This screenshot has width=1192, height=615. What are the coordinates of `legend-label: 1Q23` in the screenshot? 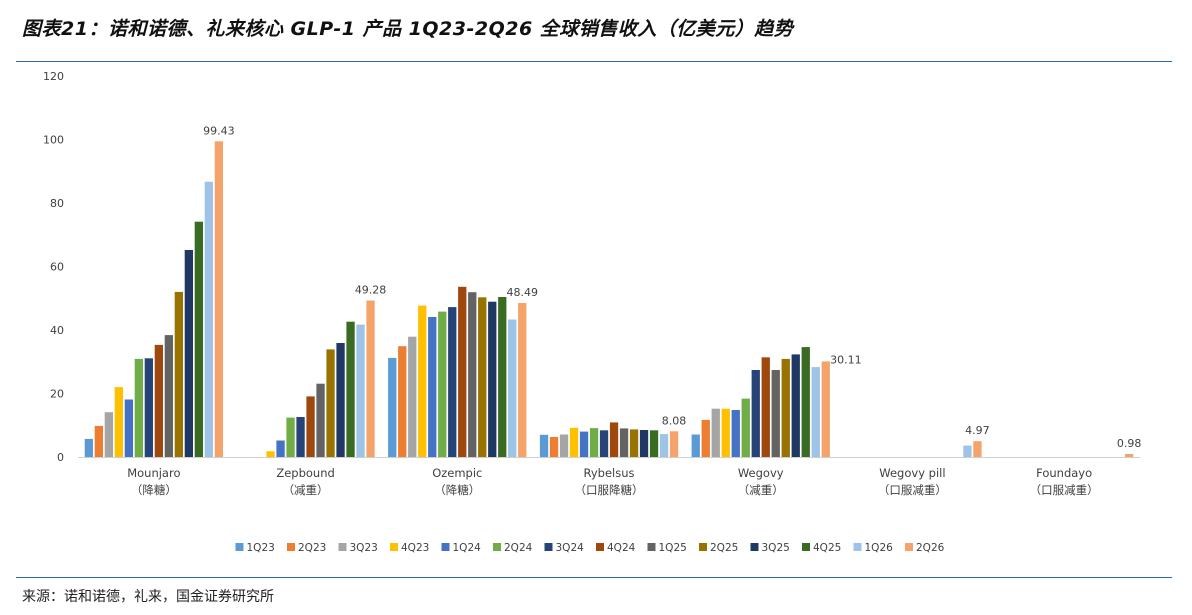 It's located at (261, 548).